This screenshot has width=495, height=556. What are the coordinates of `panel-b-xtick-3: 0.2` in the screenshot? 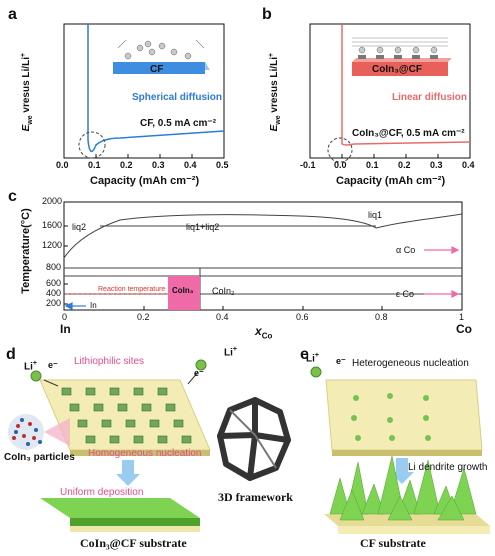 It's located at (404, 165).